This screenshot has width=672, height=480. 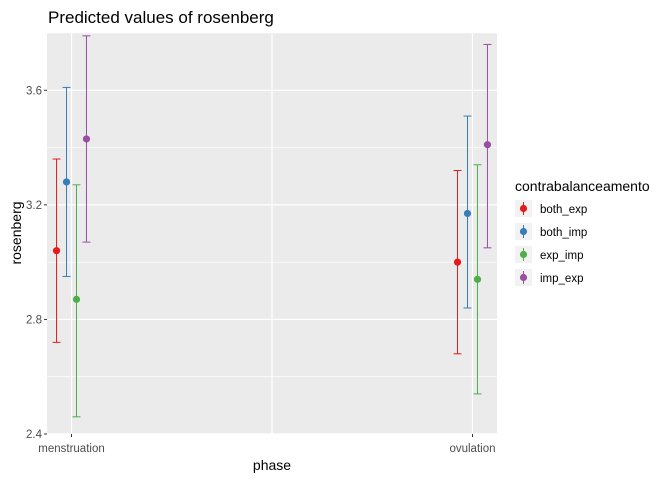 I want to click on legend-label-exp_imp: exp_imp, so click(x=561, y=256).